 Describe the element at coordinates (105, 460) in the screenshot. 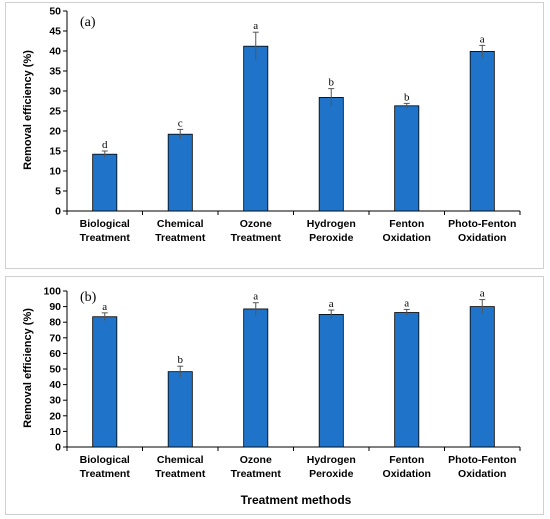

I see `panel-b-category-label-line: Biological` at that location.